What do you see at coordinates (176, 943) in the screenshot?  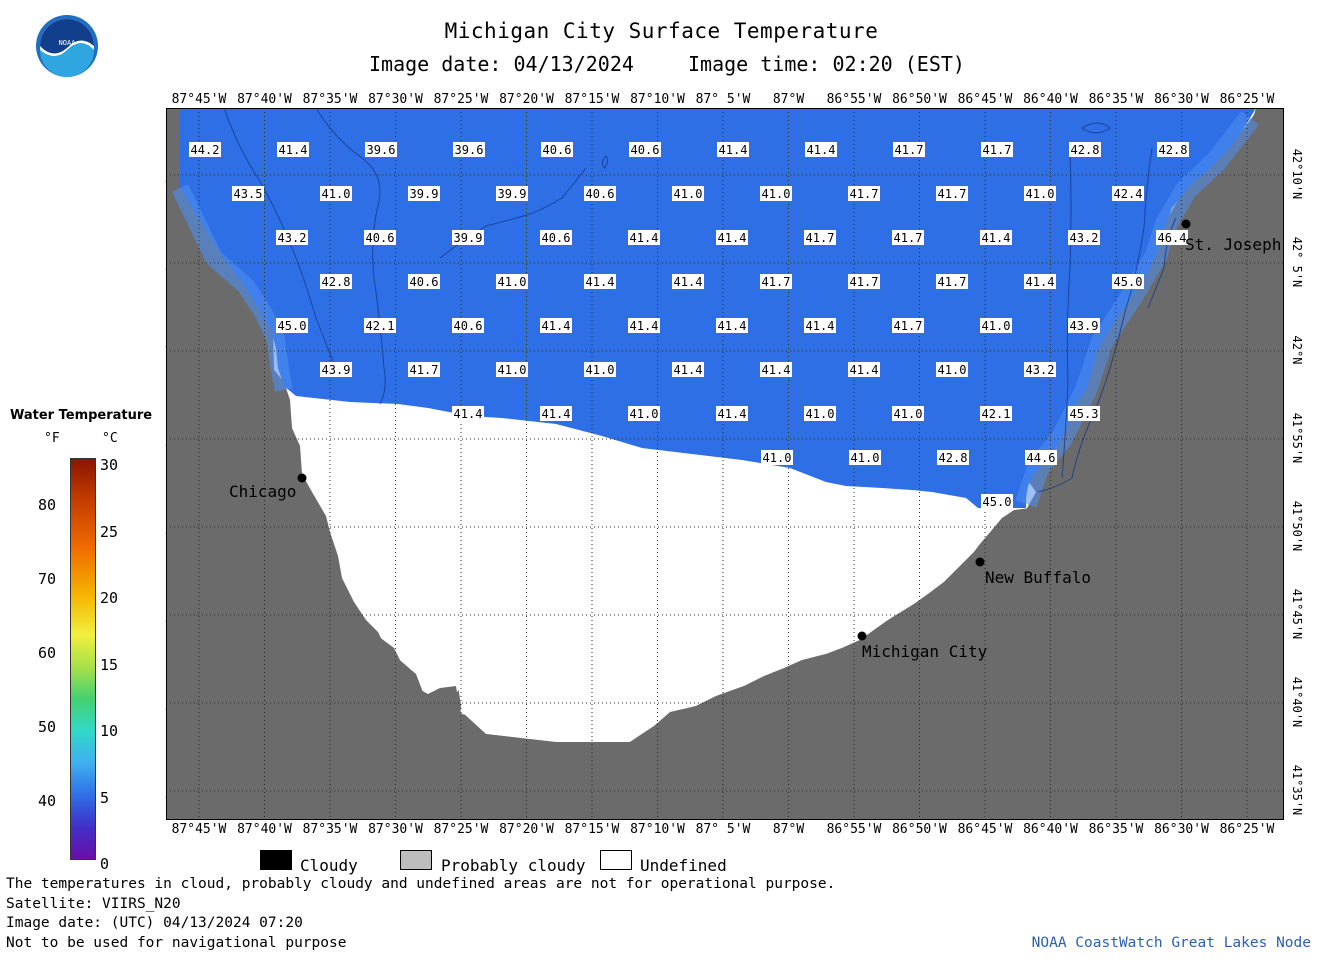 I see `navigation-disclaimer: Not to be used for navigational purpose` at bounding box center [176, 943].